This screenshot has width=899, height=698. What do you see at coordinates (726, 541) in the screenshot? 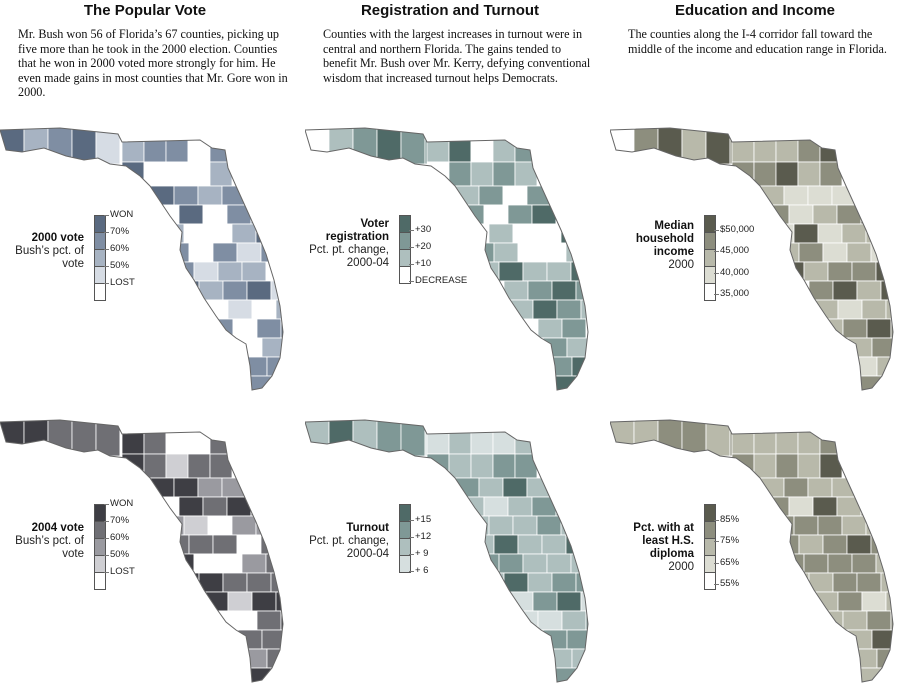
I see `legend-tick-label: 75%` at bounding box center [726, 541].